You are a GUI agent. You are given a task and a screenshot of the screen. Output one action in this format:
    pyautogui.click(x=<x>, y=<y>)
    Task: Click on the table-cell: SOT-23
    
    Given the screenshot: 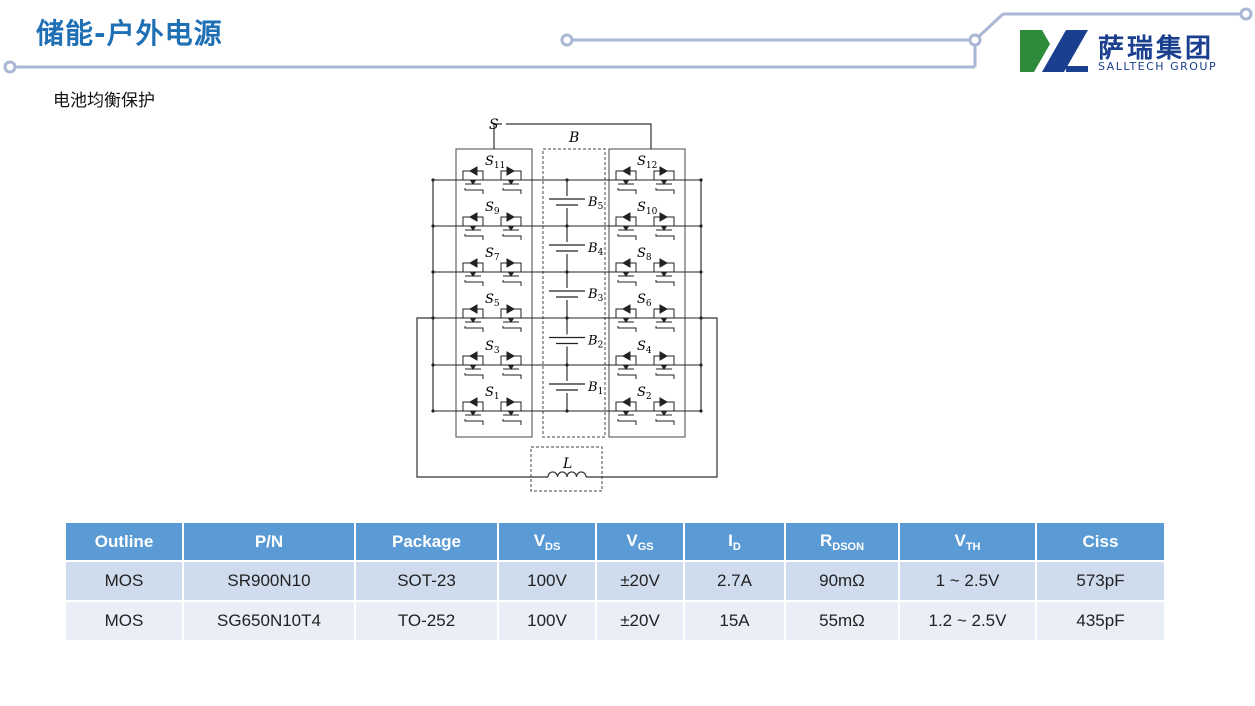 What is the action you would take?
    pyautogui.click(x=426, y=581)
    